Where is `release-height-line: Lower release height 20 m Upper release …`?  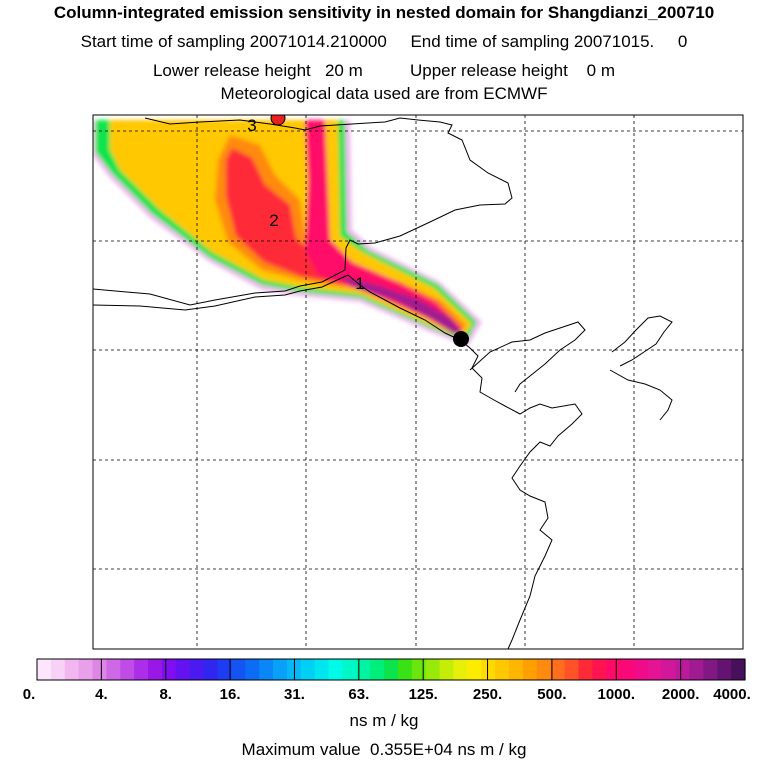 release-height-line: Lower release height 20 m Upper release … is located at coordinates (384, 70).